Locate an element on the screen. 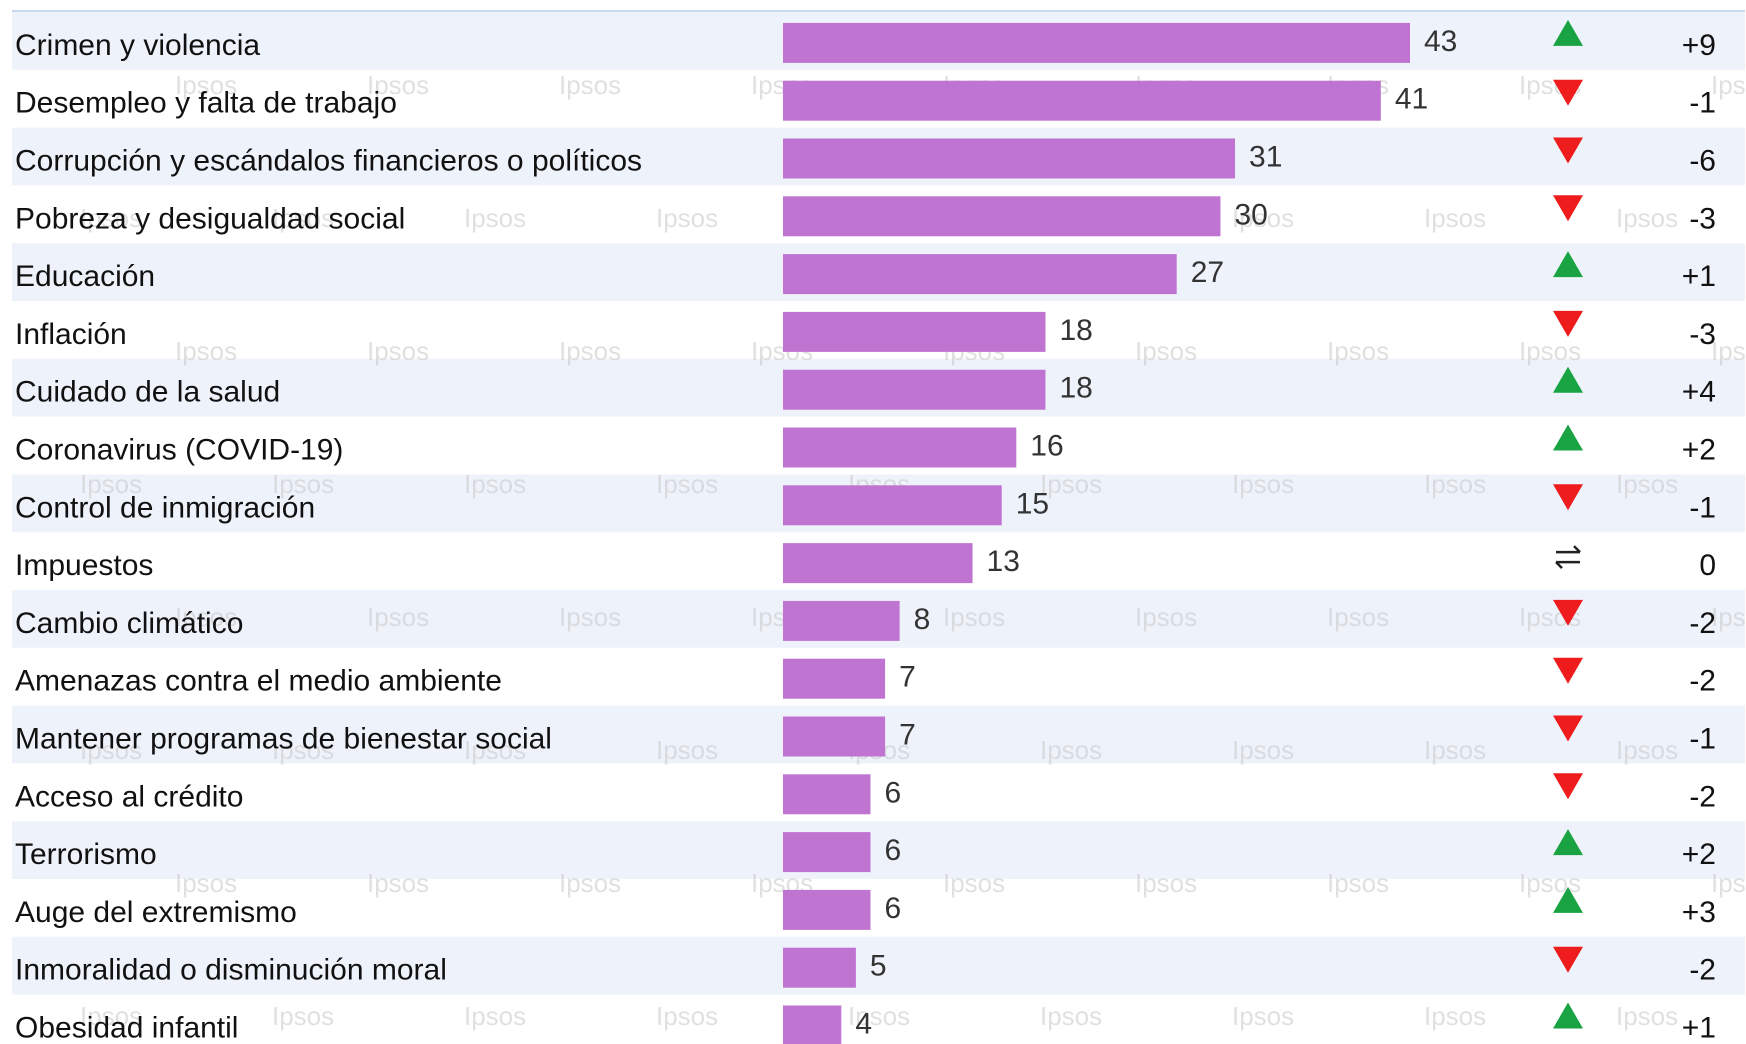  chart-row: Coronavirus (COVID-19) 16 +2 is located at coordinates (865, 446).